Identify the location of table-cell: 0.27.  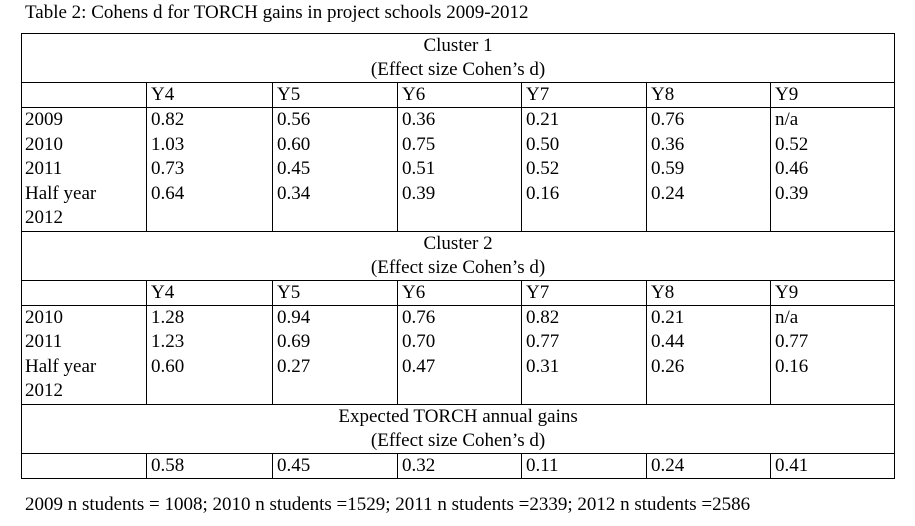
(335, 379).